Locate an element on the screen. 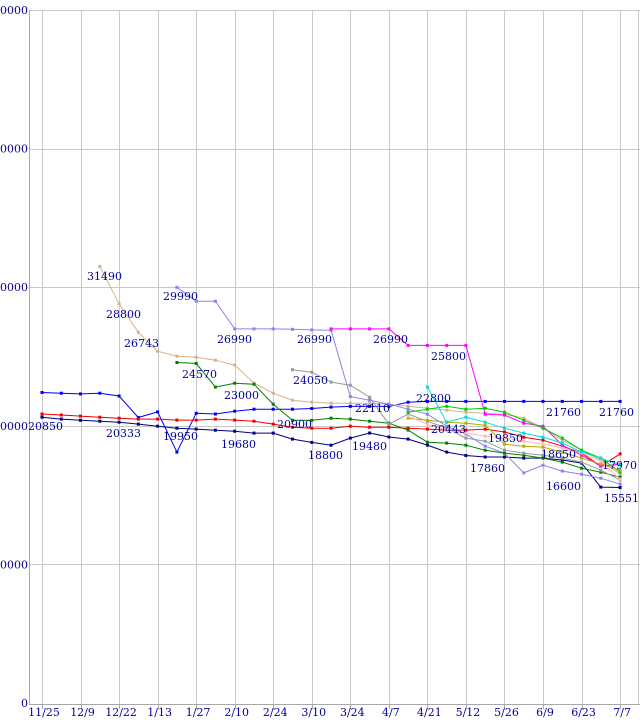  price-label: 18650 is located at coordinates (558, 454).